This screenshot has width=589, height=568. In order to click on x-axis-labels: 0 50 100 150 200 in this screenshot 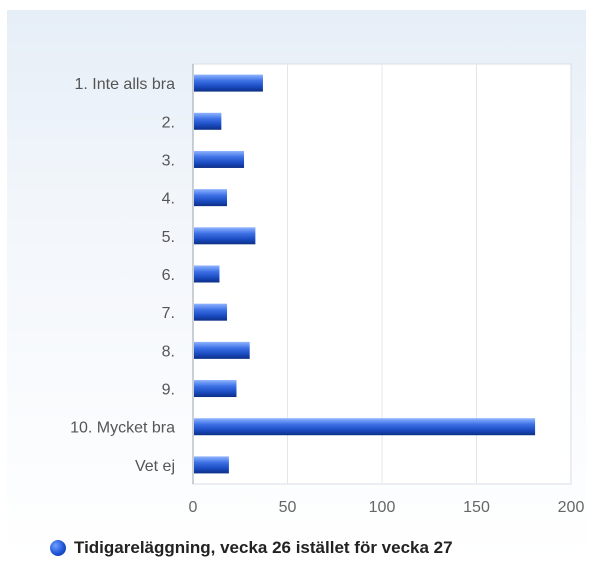, I will do `click(387, 507)`.